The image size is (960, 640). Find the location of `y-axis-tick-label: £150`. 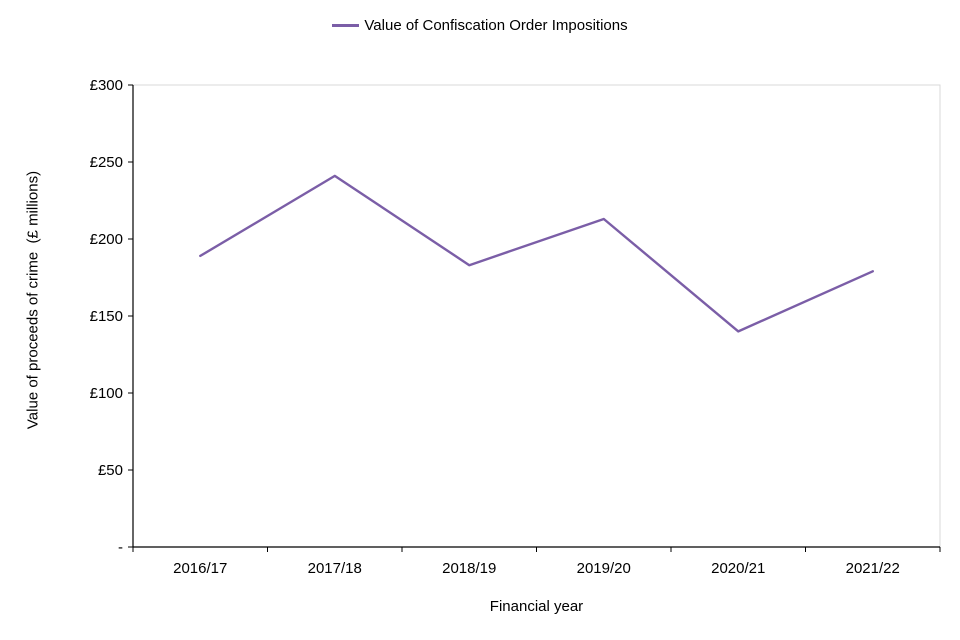

y-axis-tick-label: £150 is located at coordinates (106, 316).